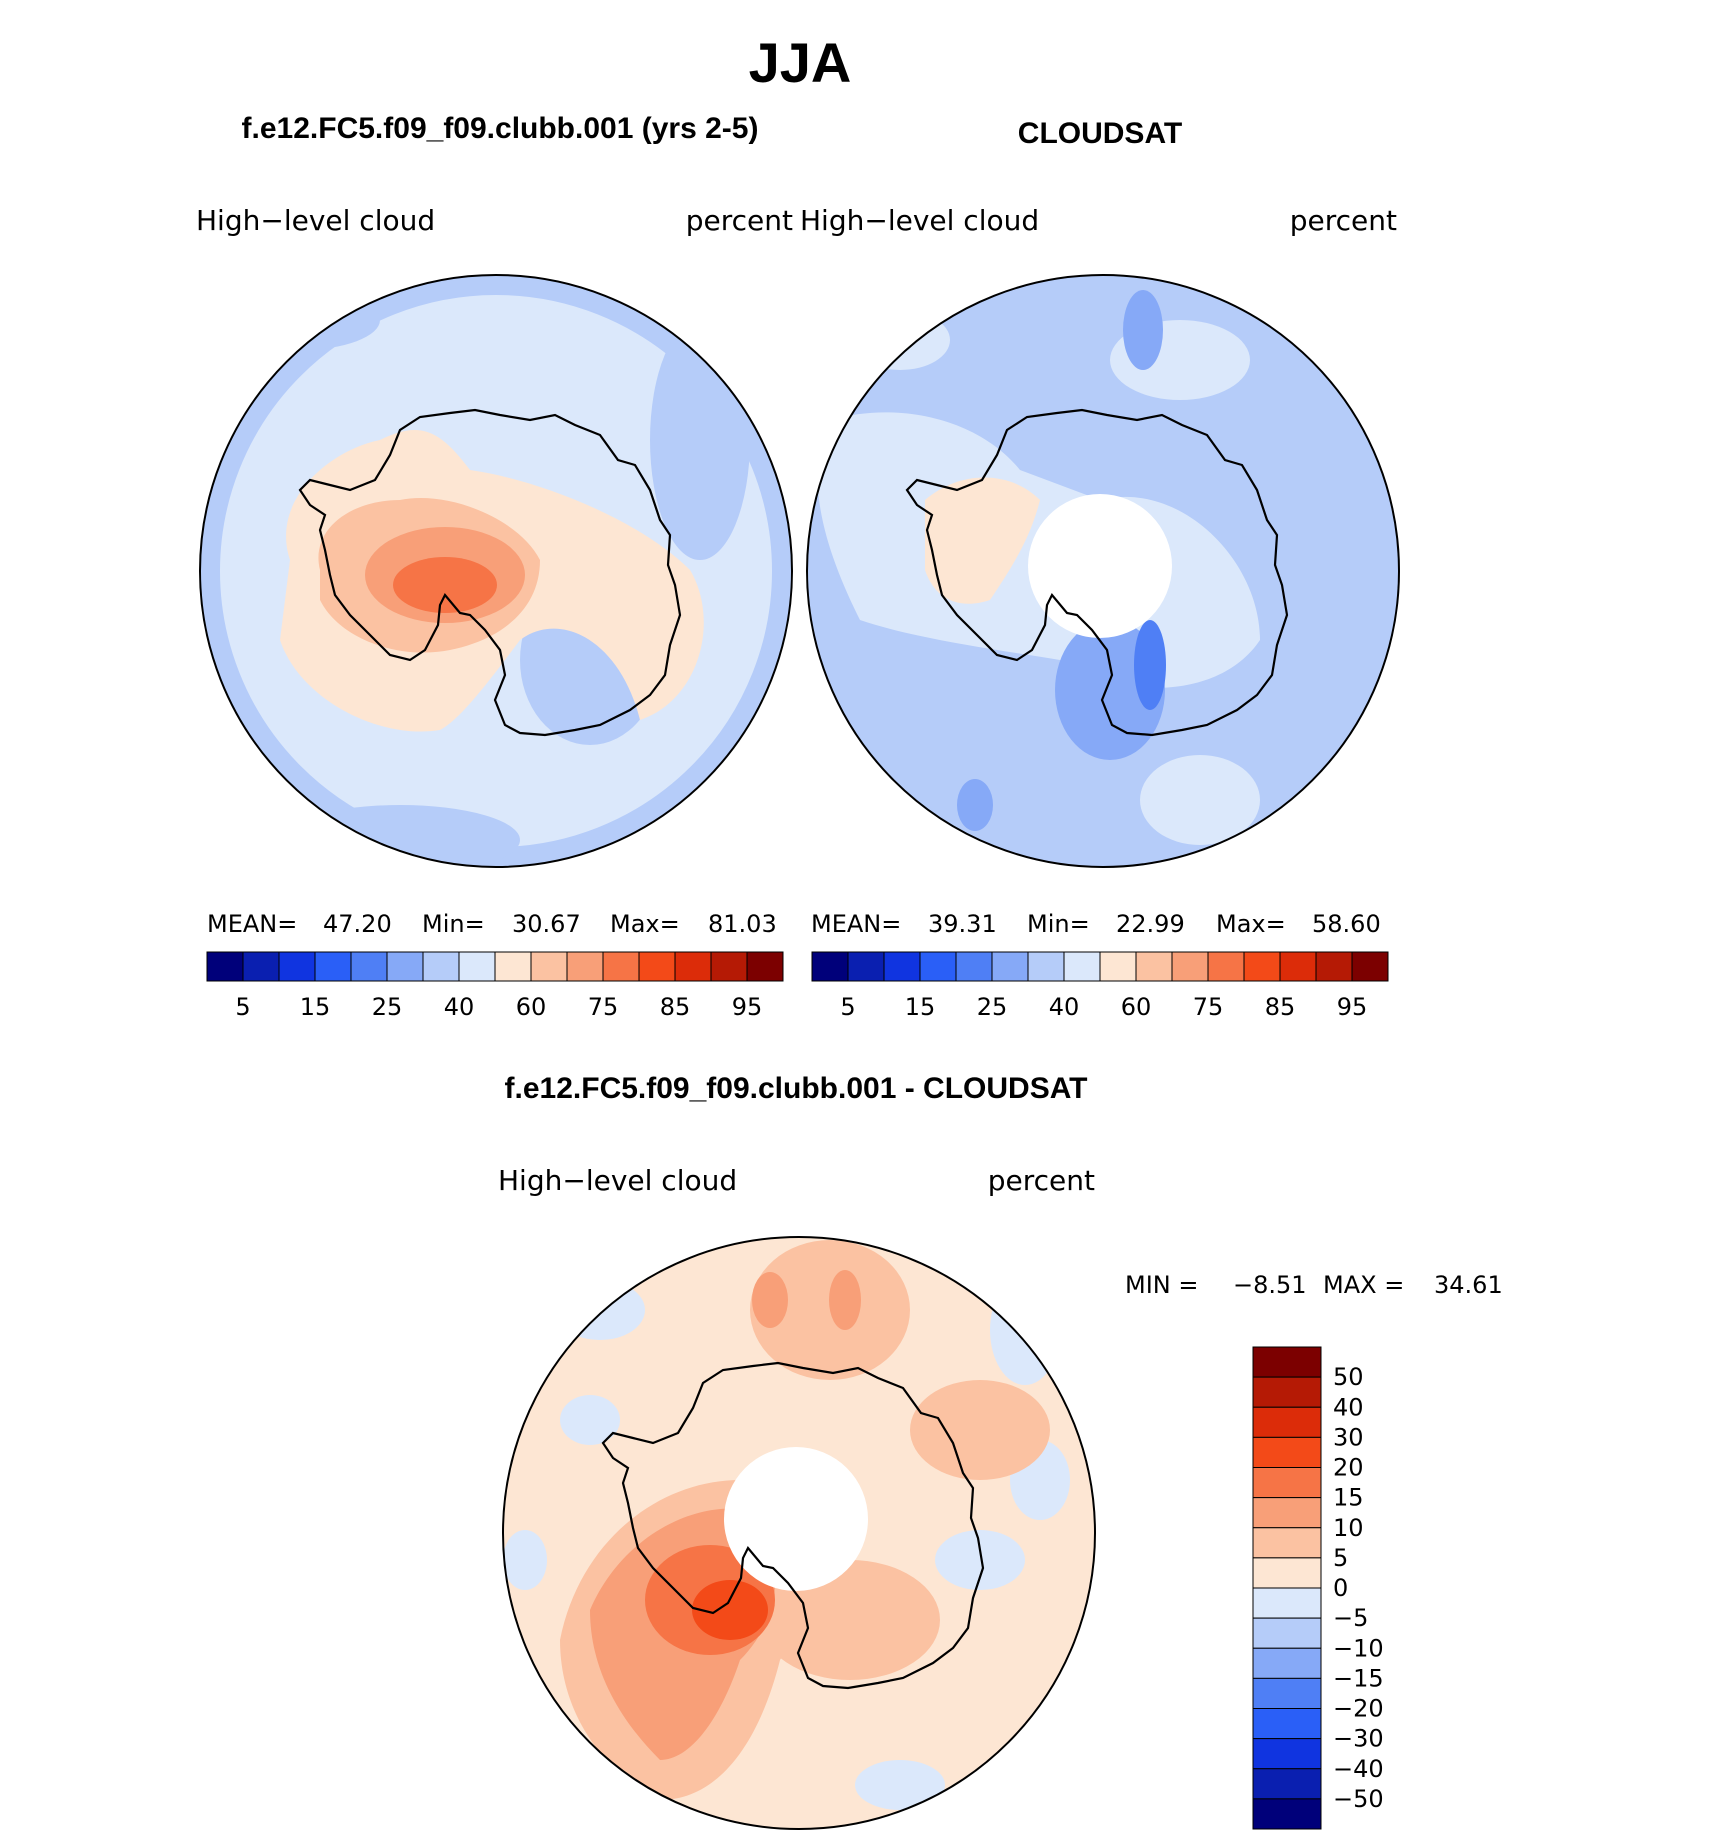 The image size is (1710, 1839). I want to click on panel-obs-map, so click(1103, 571).